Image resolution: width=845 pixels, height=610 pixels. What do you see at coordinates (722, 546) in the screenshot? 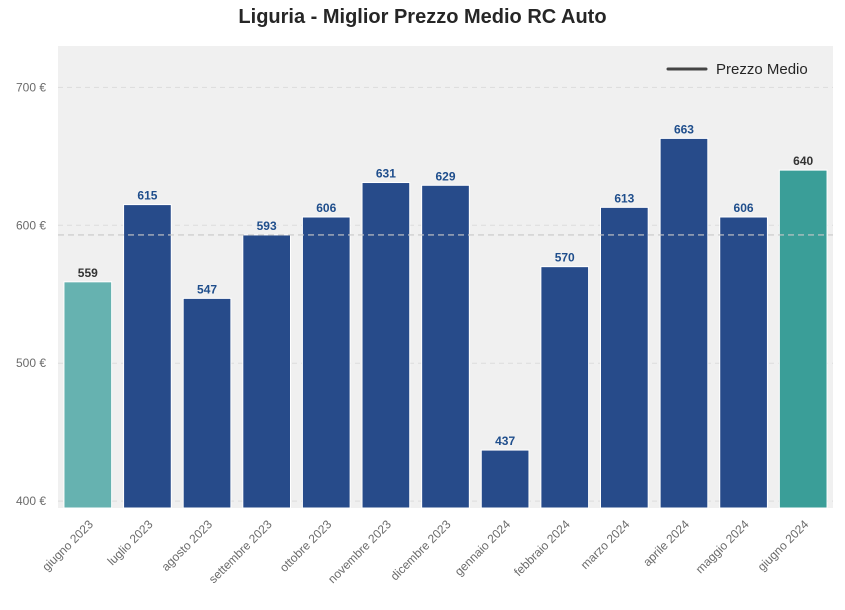
I see `x-tick-label: maggio 2024` at bounding box center [722, 546].